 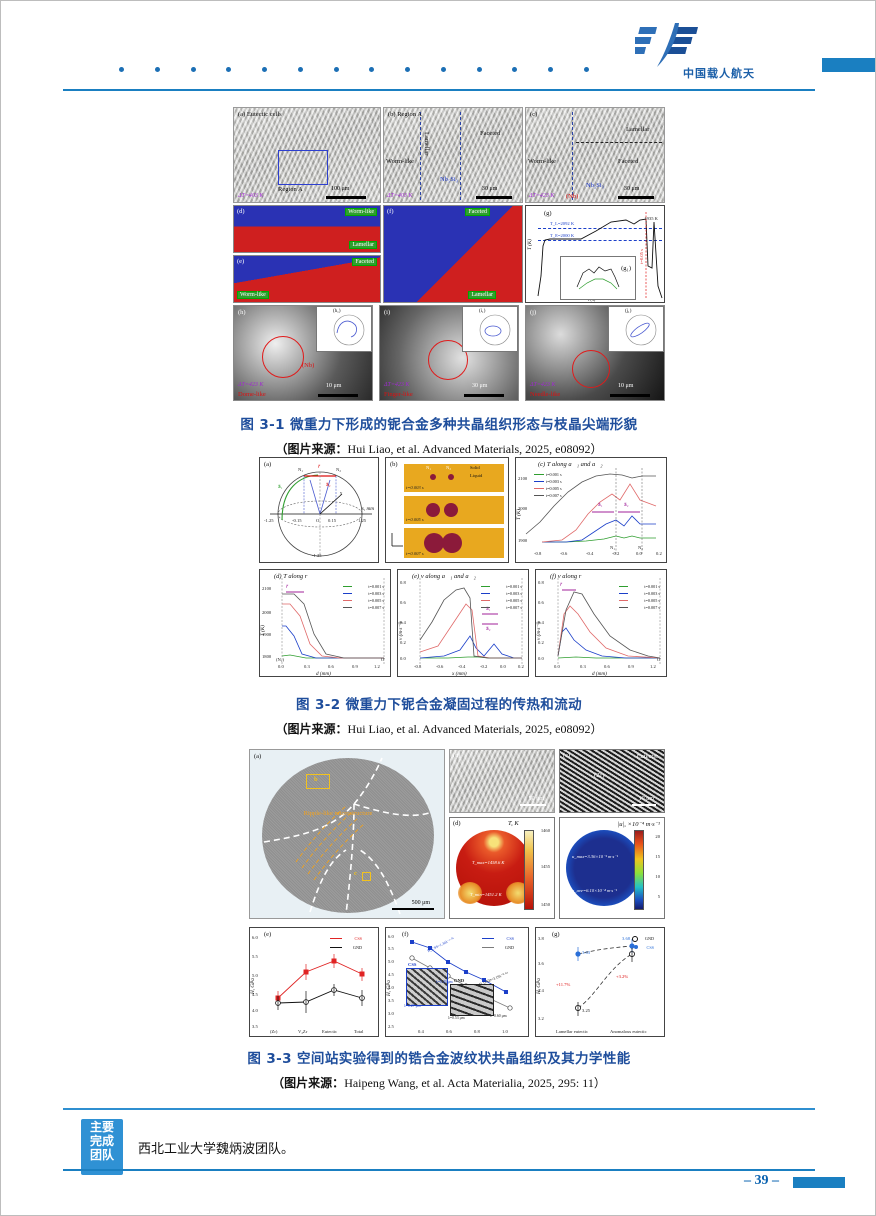 I want to click on rvec-f: r⃗, so click(x=561, y=584).